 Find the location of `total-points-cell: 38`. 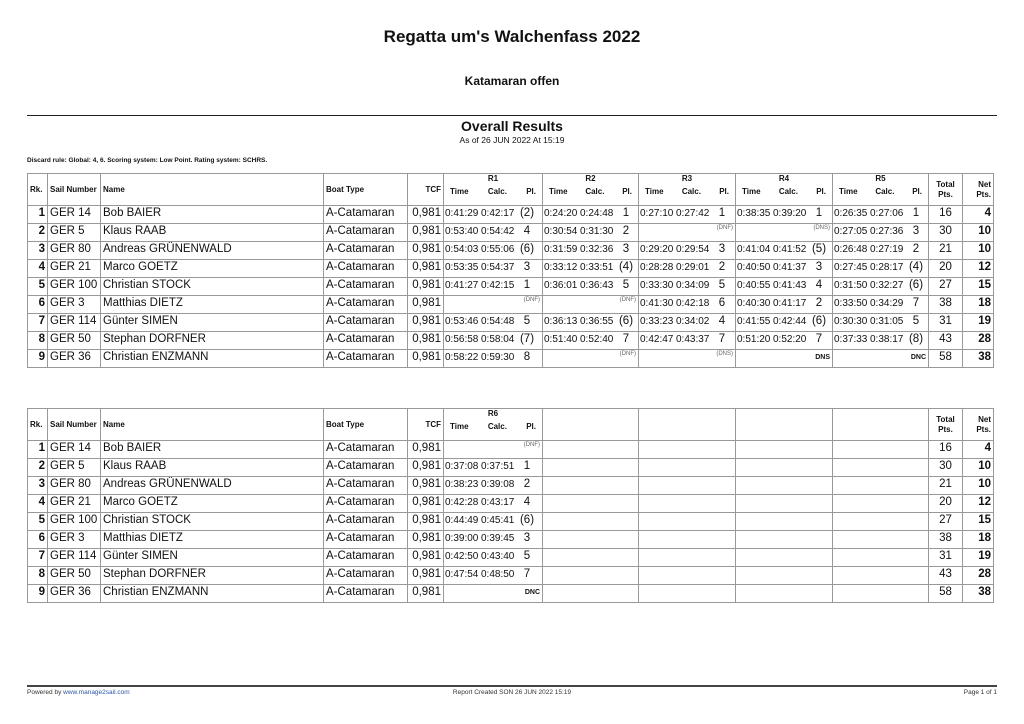

total-points-cell: 38 is located at coordinates (945, 304).